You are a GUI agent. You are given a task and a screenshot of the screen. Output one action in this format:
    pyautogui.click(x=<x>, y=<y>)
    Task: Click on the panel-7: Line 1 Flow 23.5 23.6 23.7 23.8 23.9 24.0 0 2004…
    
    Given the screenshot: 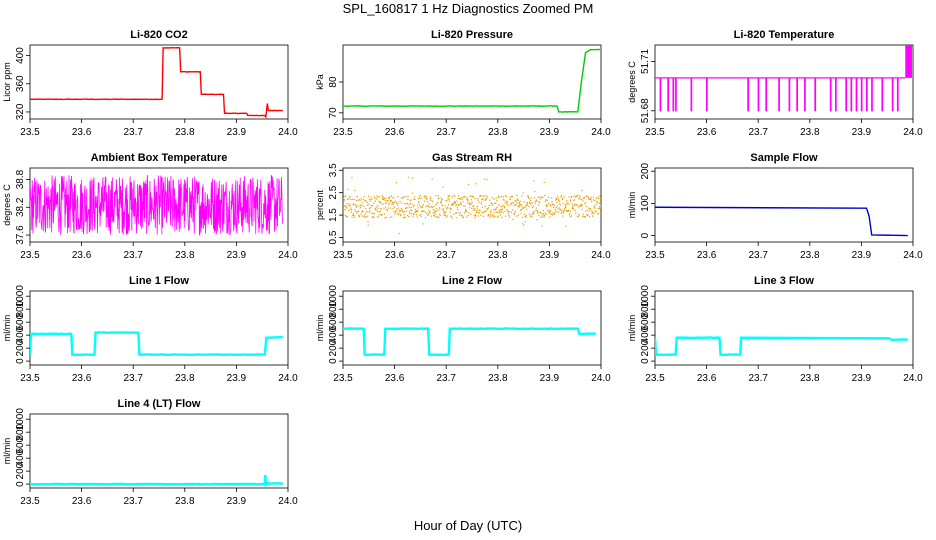 What is the action you would take?
    pyautogui.click(x=150, y=329)
    